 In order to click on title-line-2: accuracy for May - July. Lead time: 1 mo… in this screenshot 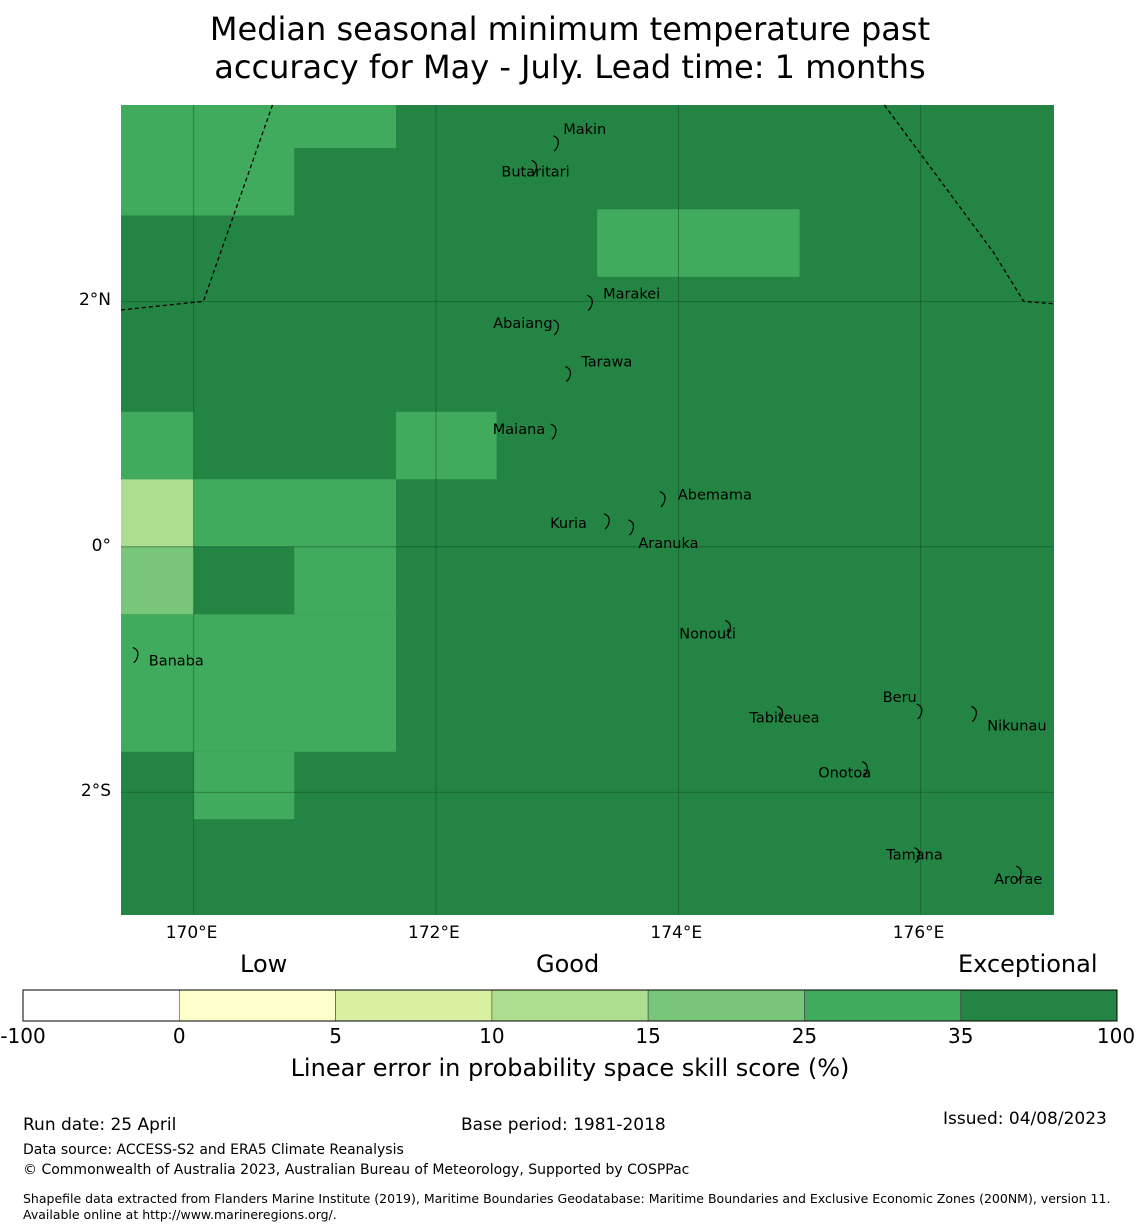, I will do `click(570, 67)`.